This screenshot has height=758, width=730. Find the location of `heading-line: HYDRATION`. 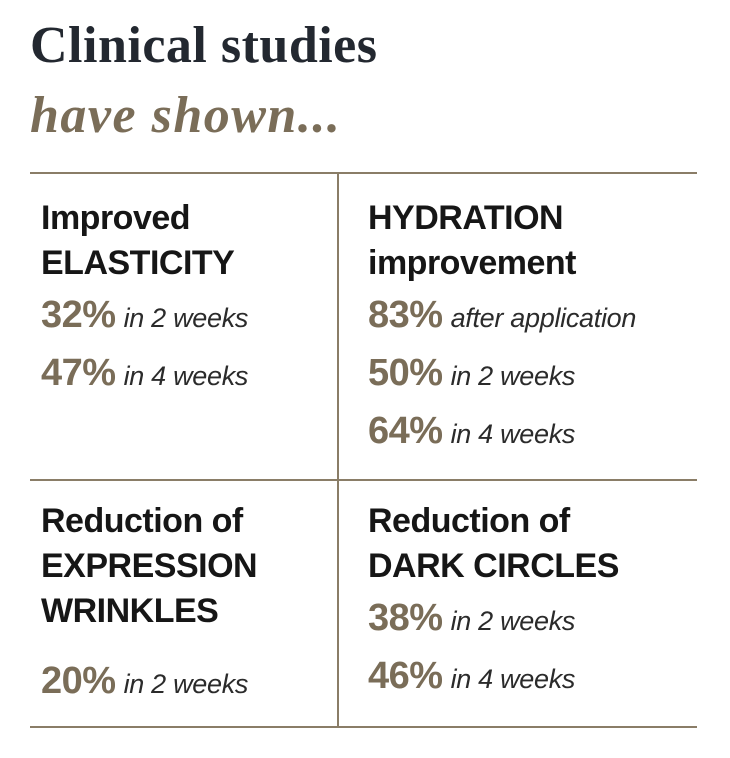

heading-line: HYDRATION is located at coordinates (466, 218).